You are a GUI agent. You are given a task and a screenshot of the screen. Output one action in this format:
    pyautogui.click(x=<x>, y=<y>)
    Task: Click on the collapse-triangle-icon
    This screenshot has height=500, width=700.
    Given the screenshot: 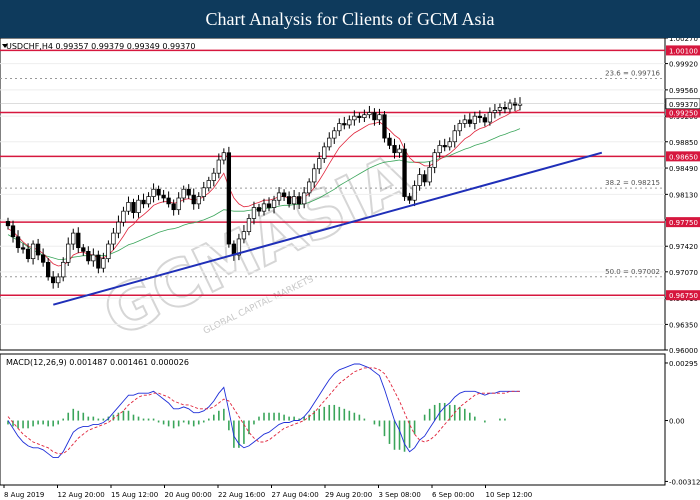 What is the action you would take?
    pyautogui.click(x=5, y=46)
    